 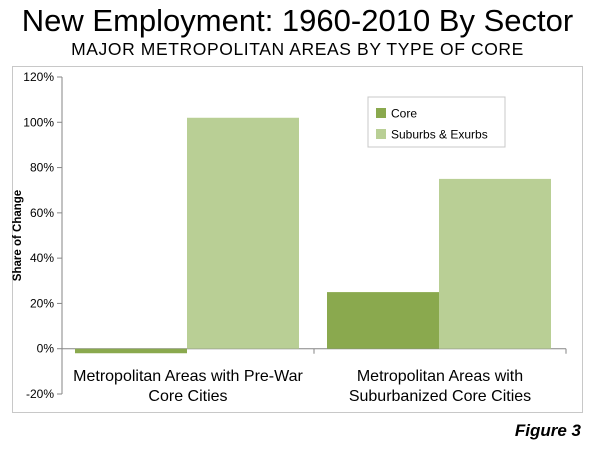 I want to click on x-category-label: Metropolitan Areas with, so click(x=440, y=376).